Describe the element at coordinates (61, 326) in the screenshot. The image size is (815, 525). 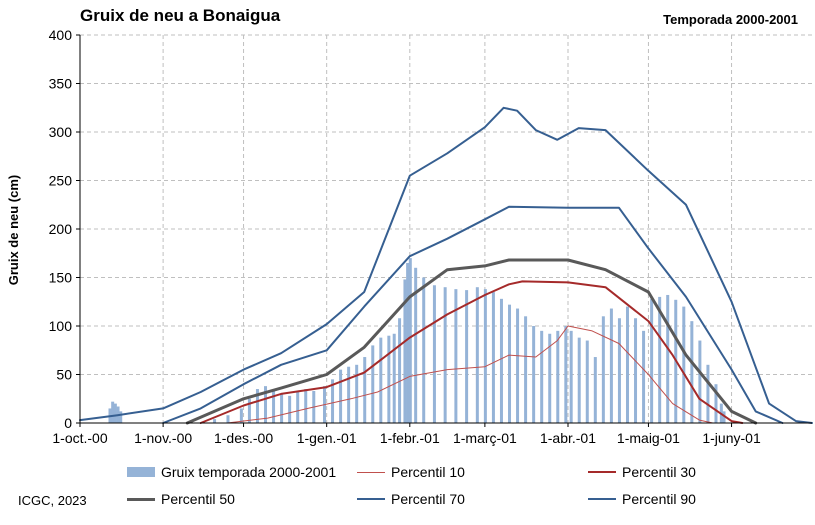
I see `y-tick-label: 100` at that location.